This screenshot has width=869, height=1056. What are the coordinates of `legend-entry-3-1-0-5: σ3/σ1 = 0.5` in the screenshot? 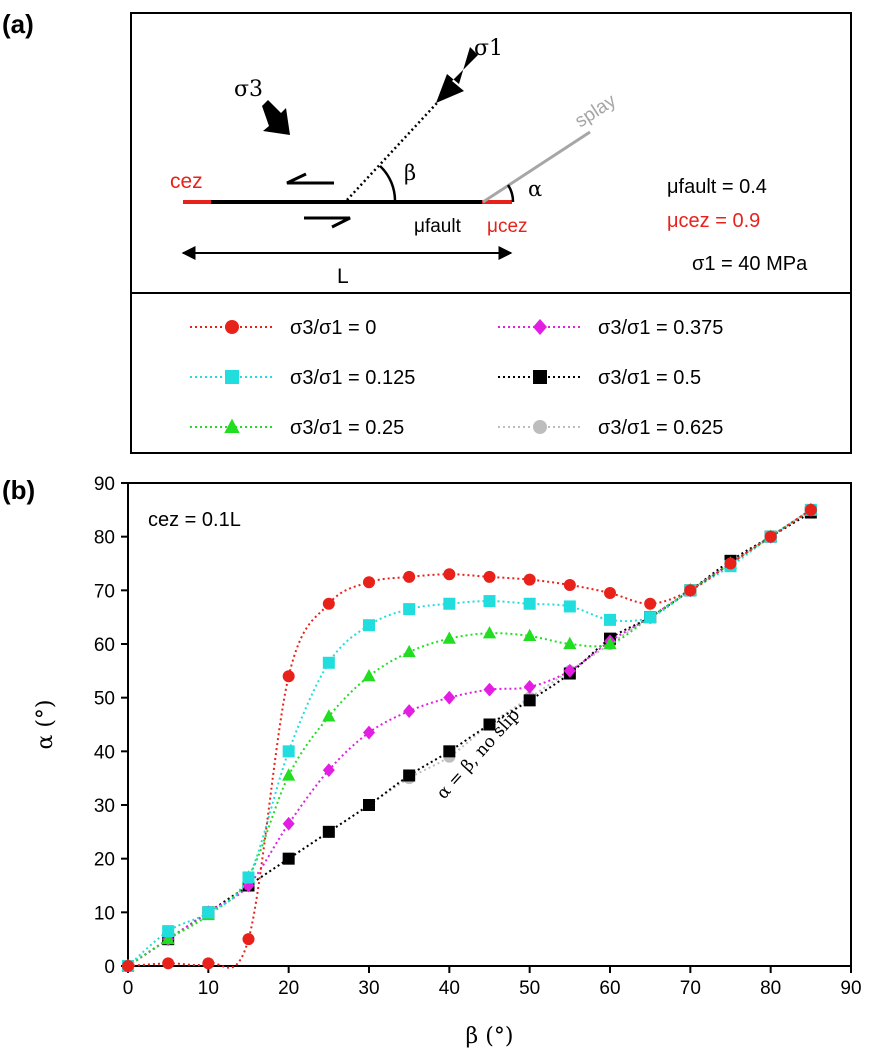 It's located at (599, 378).